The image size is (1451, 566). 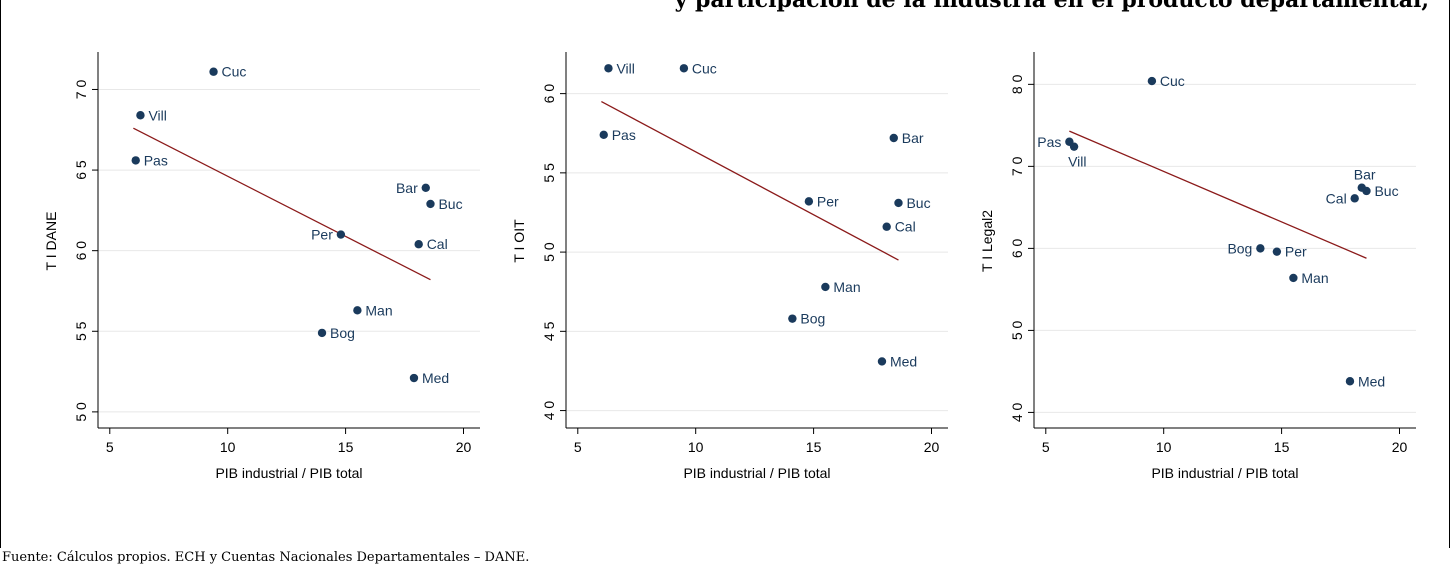 I want to click on y-axis-title: T I Legal2, so click(x=987, y=241).